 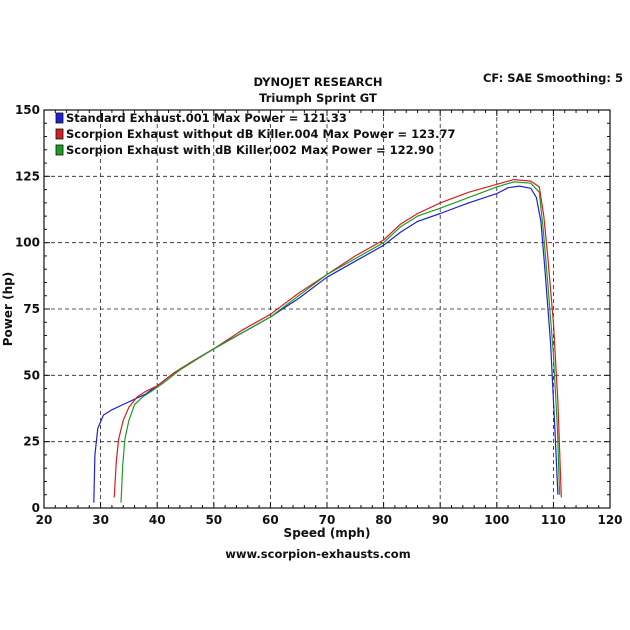 I want to click on y-tick-label: 25, so click(x=31, y=442).